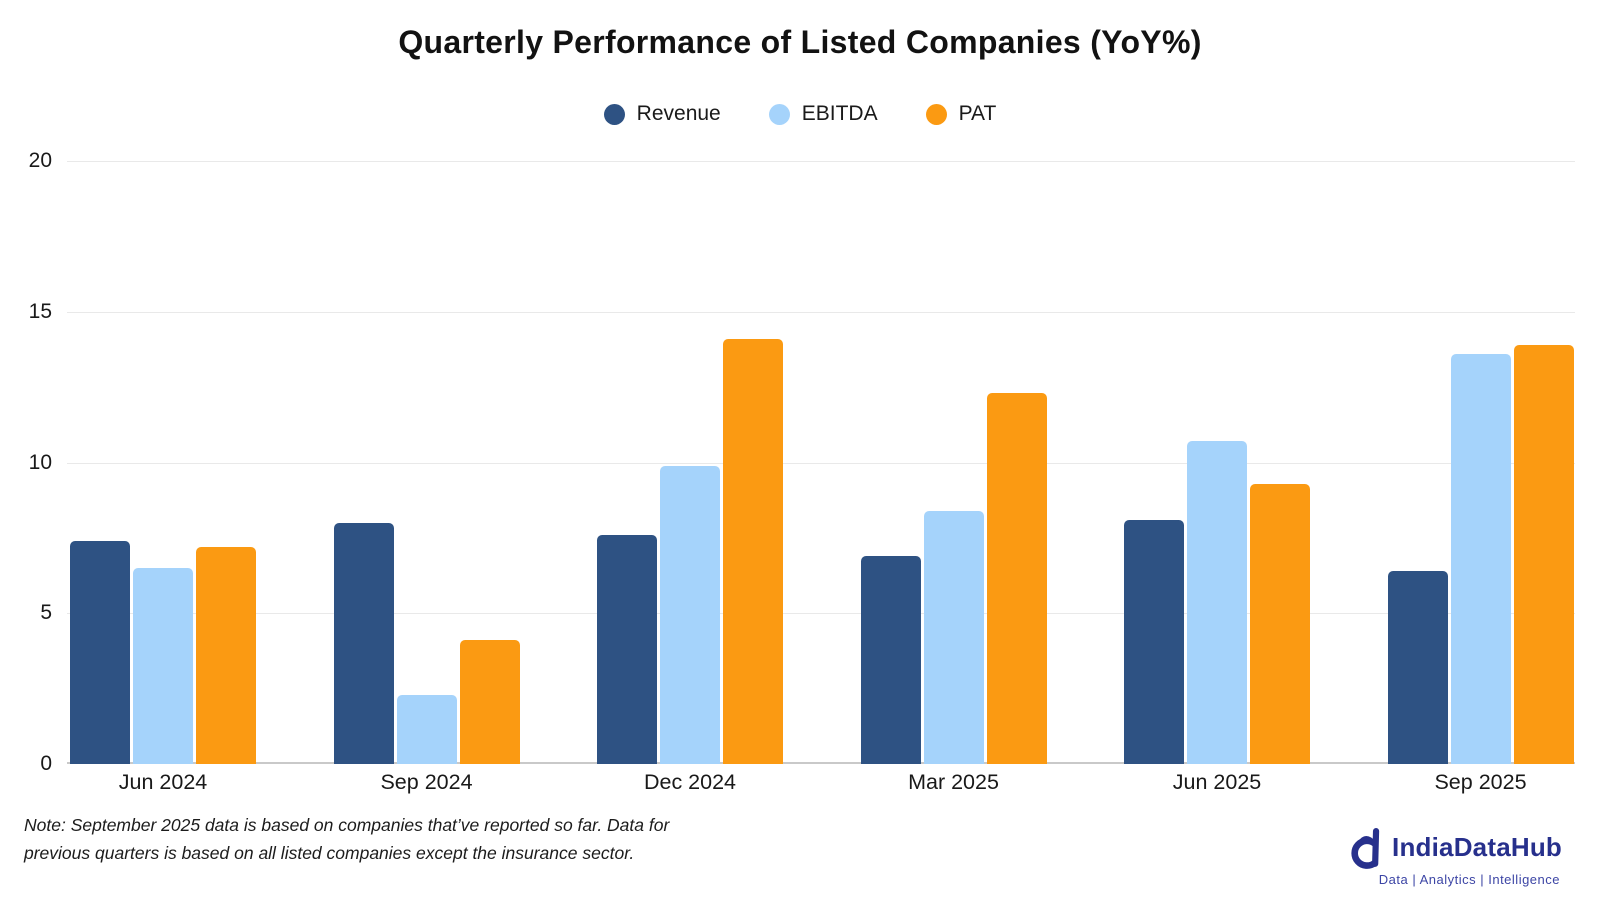  I want to click on y-tick-label-20: 20, so click(40, 160).